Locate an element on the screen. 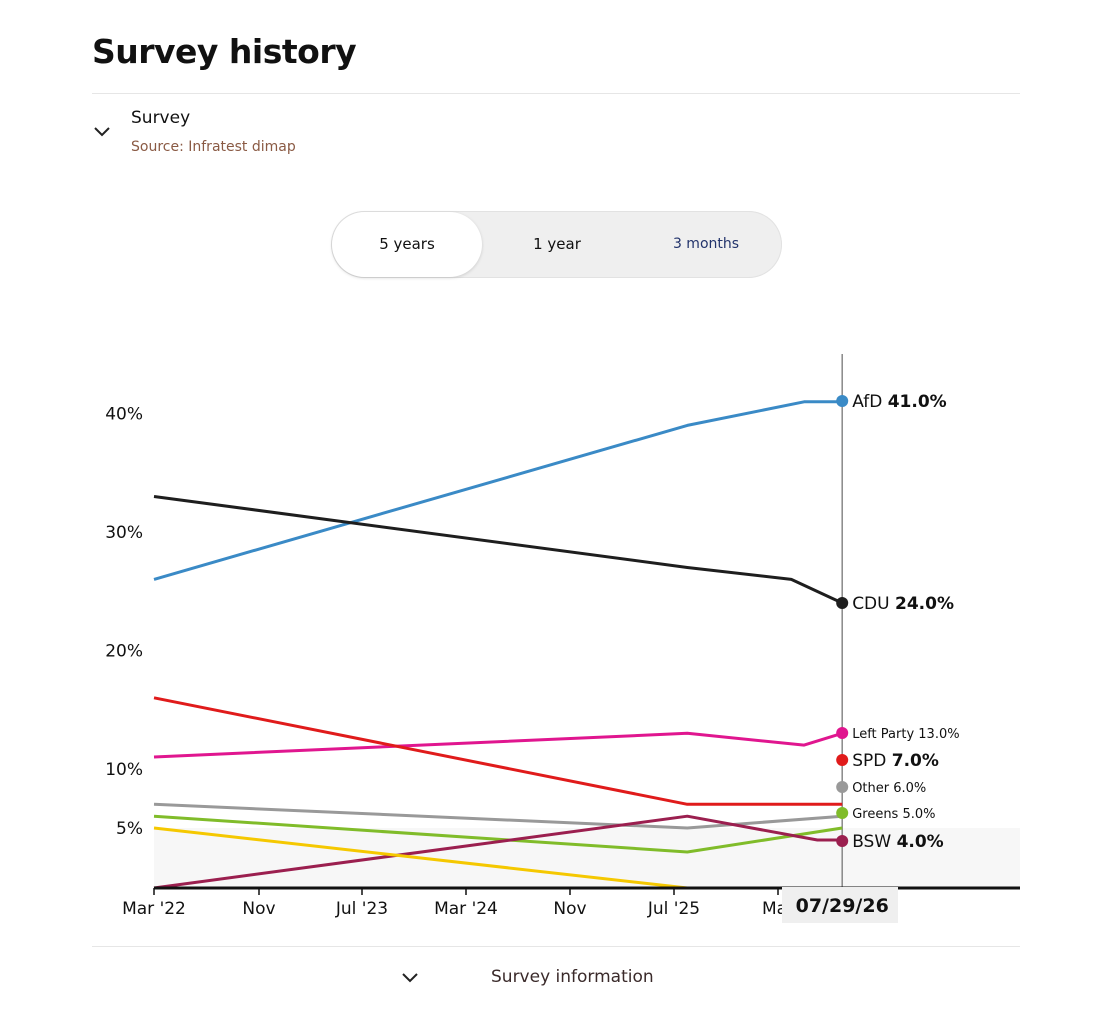  series-label-left-party: Left Party 13.0% is located at coordinates (905, 734).